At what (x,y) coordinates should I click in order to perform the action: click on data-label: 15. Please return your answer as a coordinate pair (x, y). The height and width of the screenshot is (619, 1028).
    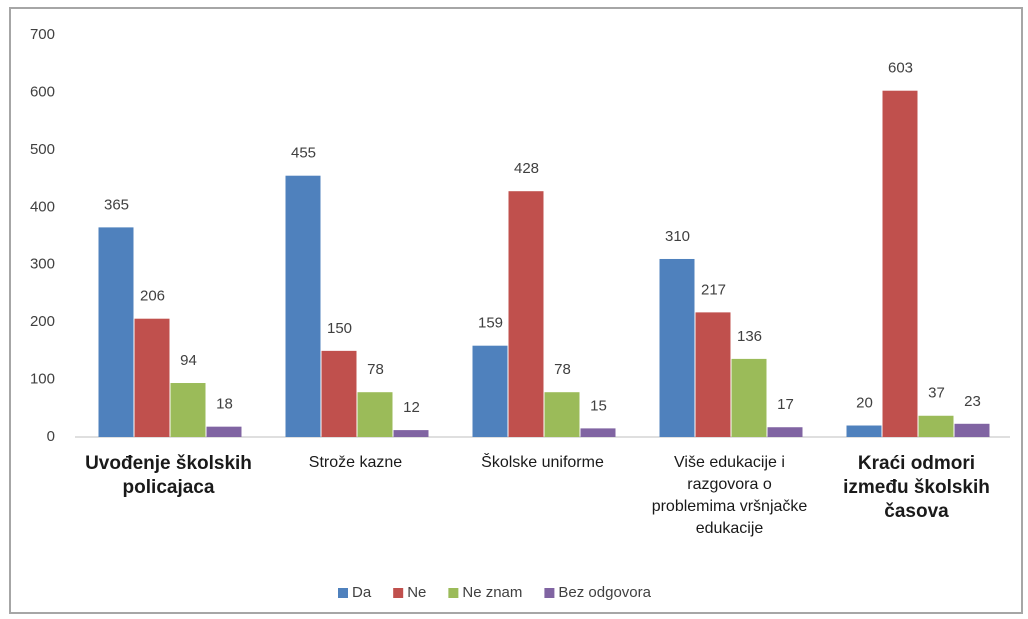
    Looking at the image, I should click on (598, 405).